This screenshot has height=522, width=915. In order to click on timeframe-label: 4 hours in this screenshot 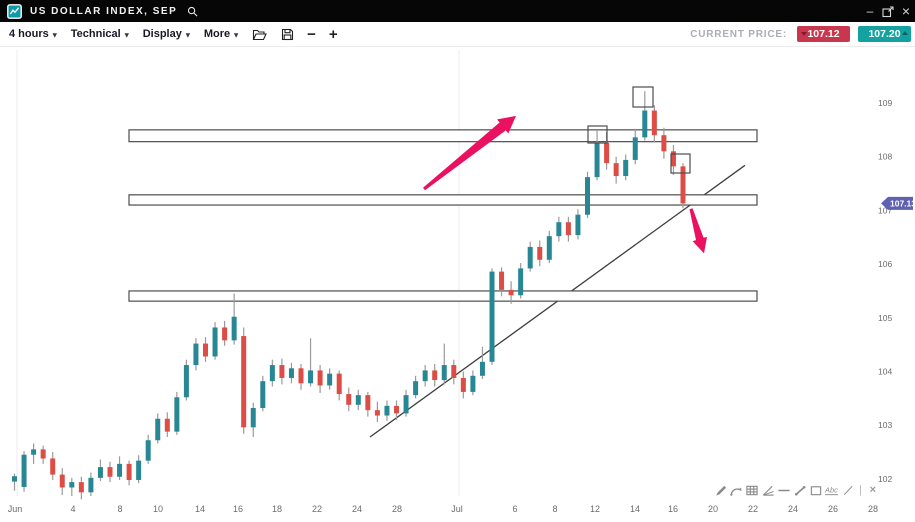, I will do `click(29, 34)`.